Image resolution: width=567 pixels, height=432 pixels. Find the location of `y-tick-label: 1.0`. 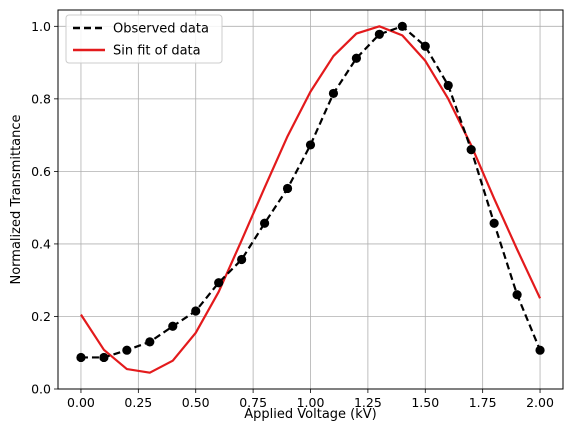

y-tick-label: 1.0 is located at coordinates (41, 26).